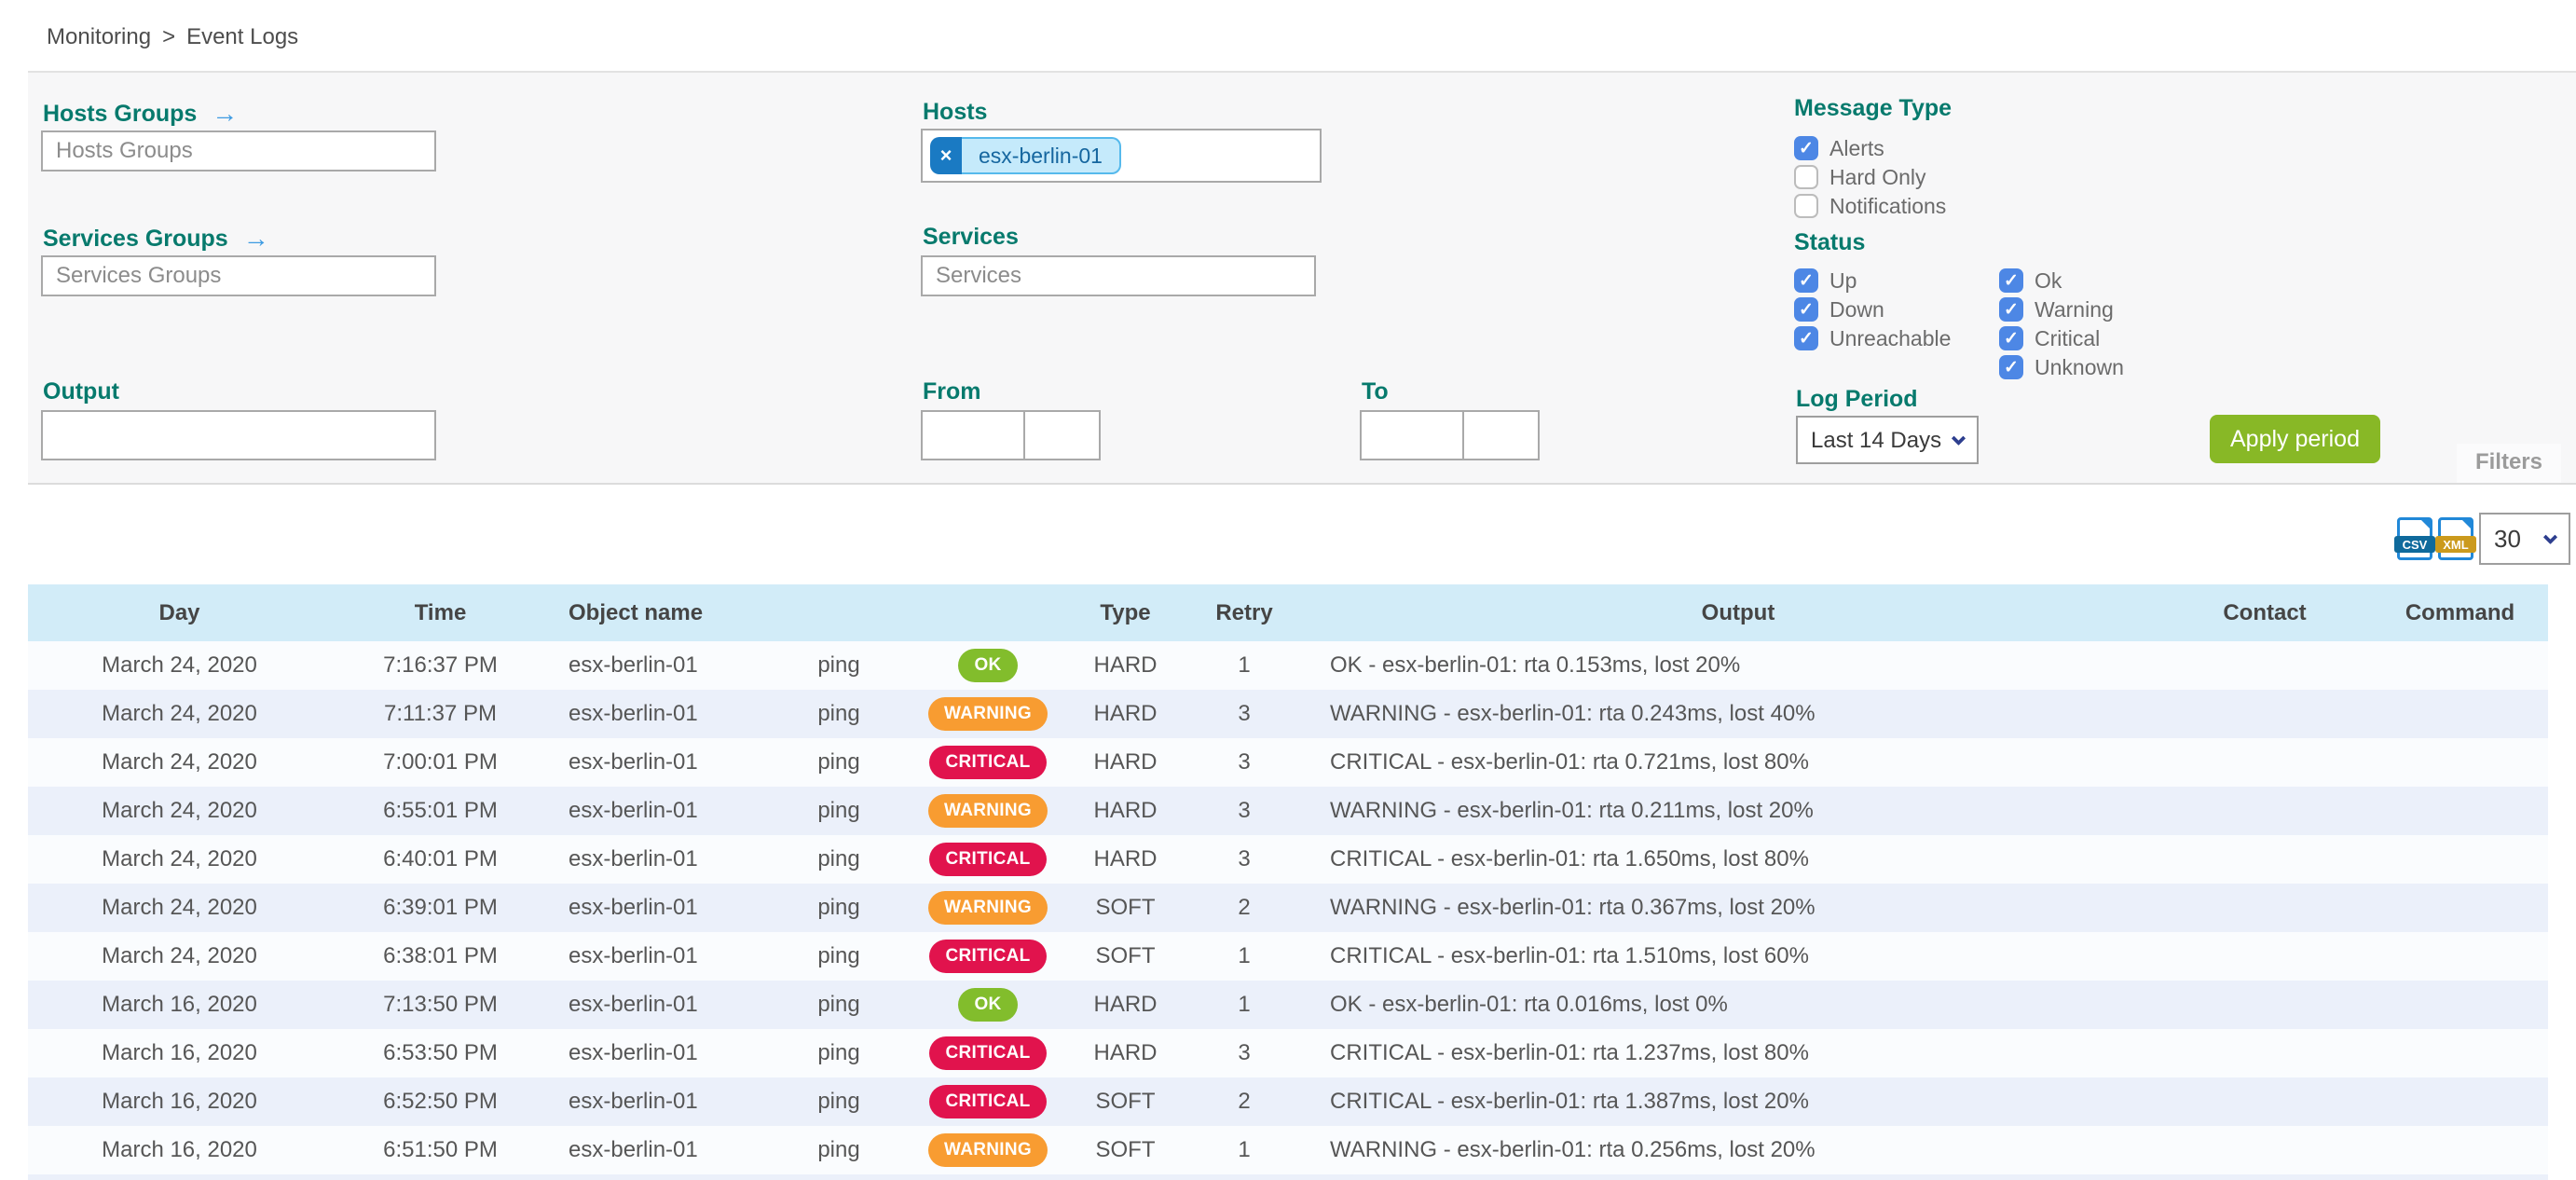 Image resolution: width=2576 pixels, height=1180 pixels. What do you see at coordinates (1375, 392) in the screenshot?
I see `to-label: To` at bounding box center [1375, 392].